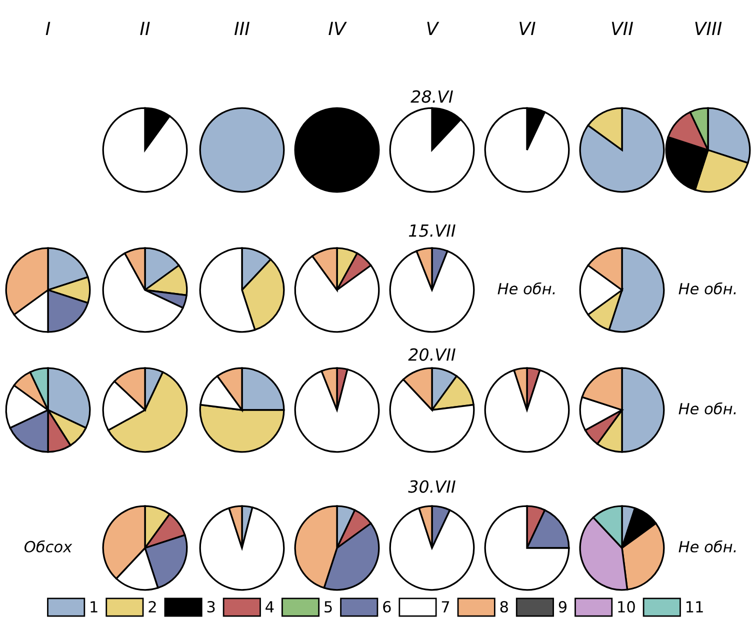  Describe the element at coordinates (152, 606) in the screenshot. I see `legend-label: 2` at that location.